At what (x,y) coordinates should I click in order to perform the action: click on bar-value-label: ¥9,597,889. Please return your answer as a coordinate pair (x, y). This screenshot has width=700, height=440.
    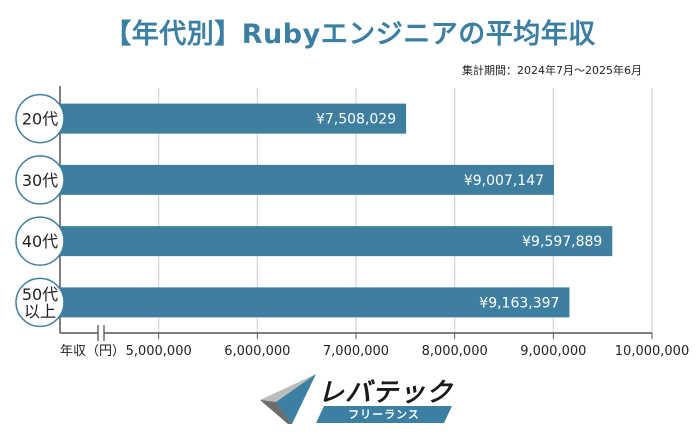
    Looking at the image, I should click on (562, 242).